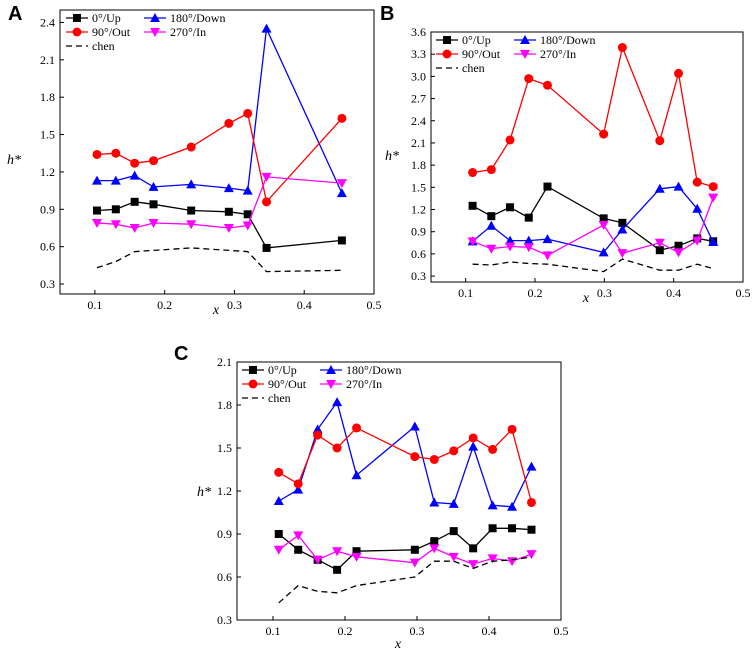  I want to click on panel-b-marks, so click(593, 158).